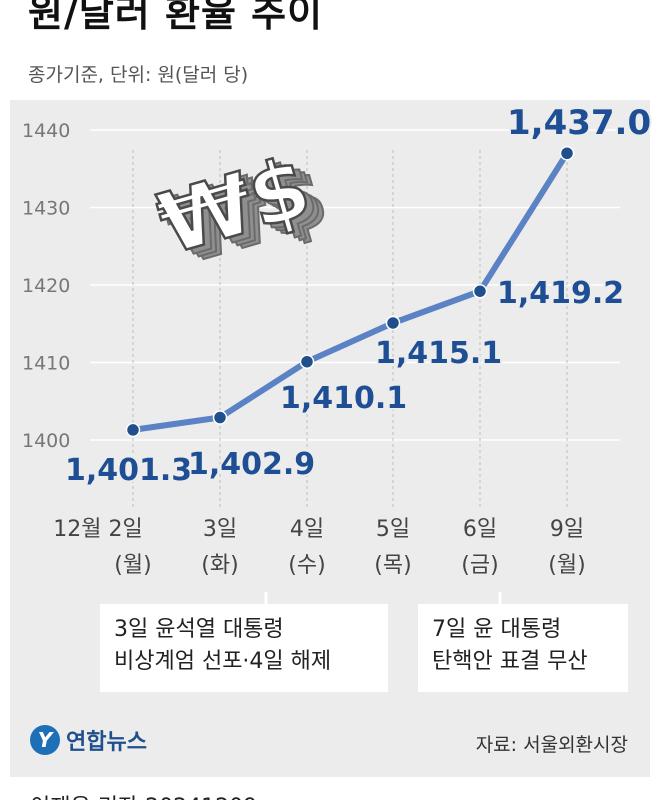 The image size is (658, 800). Describe the element at coordinates (46, 441) in the screenshot. I see `y-tick-label: 1400` at that location.